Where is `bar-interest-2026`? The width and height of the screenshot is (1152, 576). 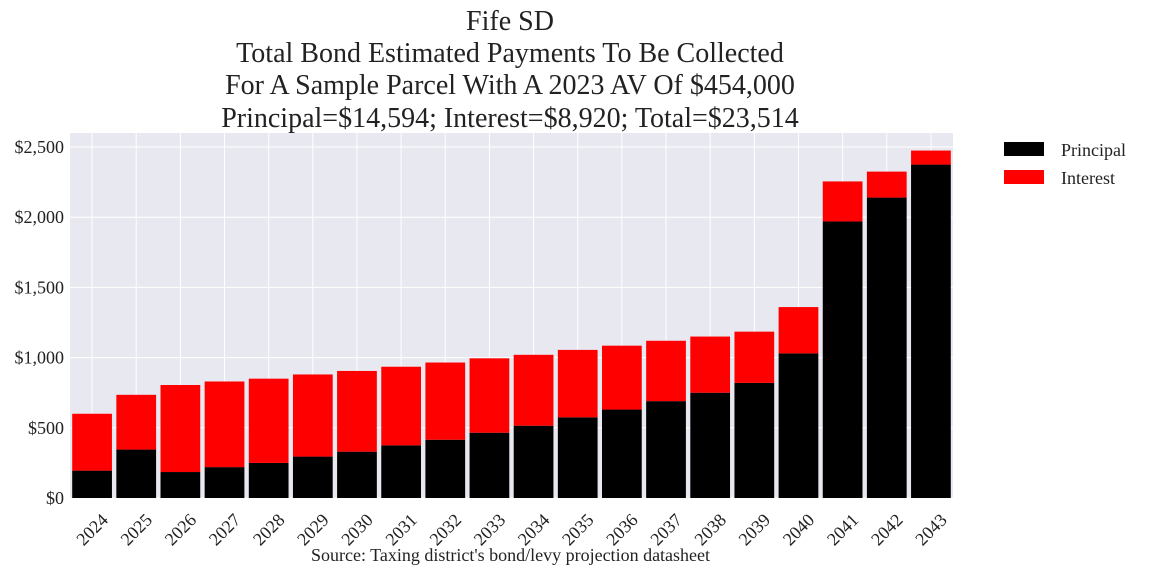 bar-interest-2026 is located at coordinates (180, 428).